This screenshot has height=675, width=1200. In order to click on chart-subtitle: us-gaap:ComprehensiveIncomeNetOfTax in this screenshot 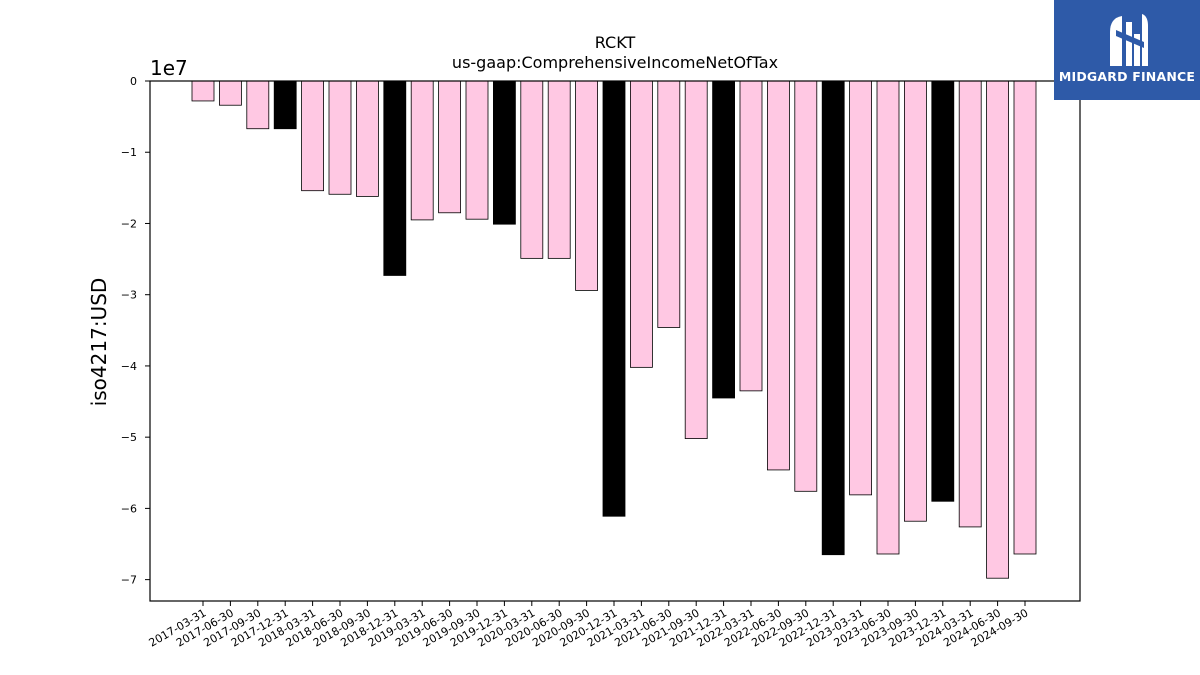, I will do `click(615, 62)`.